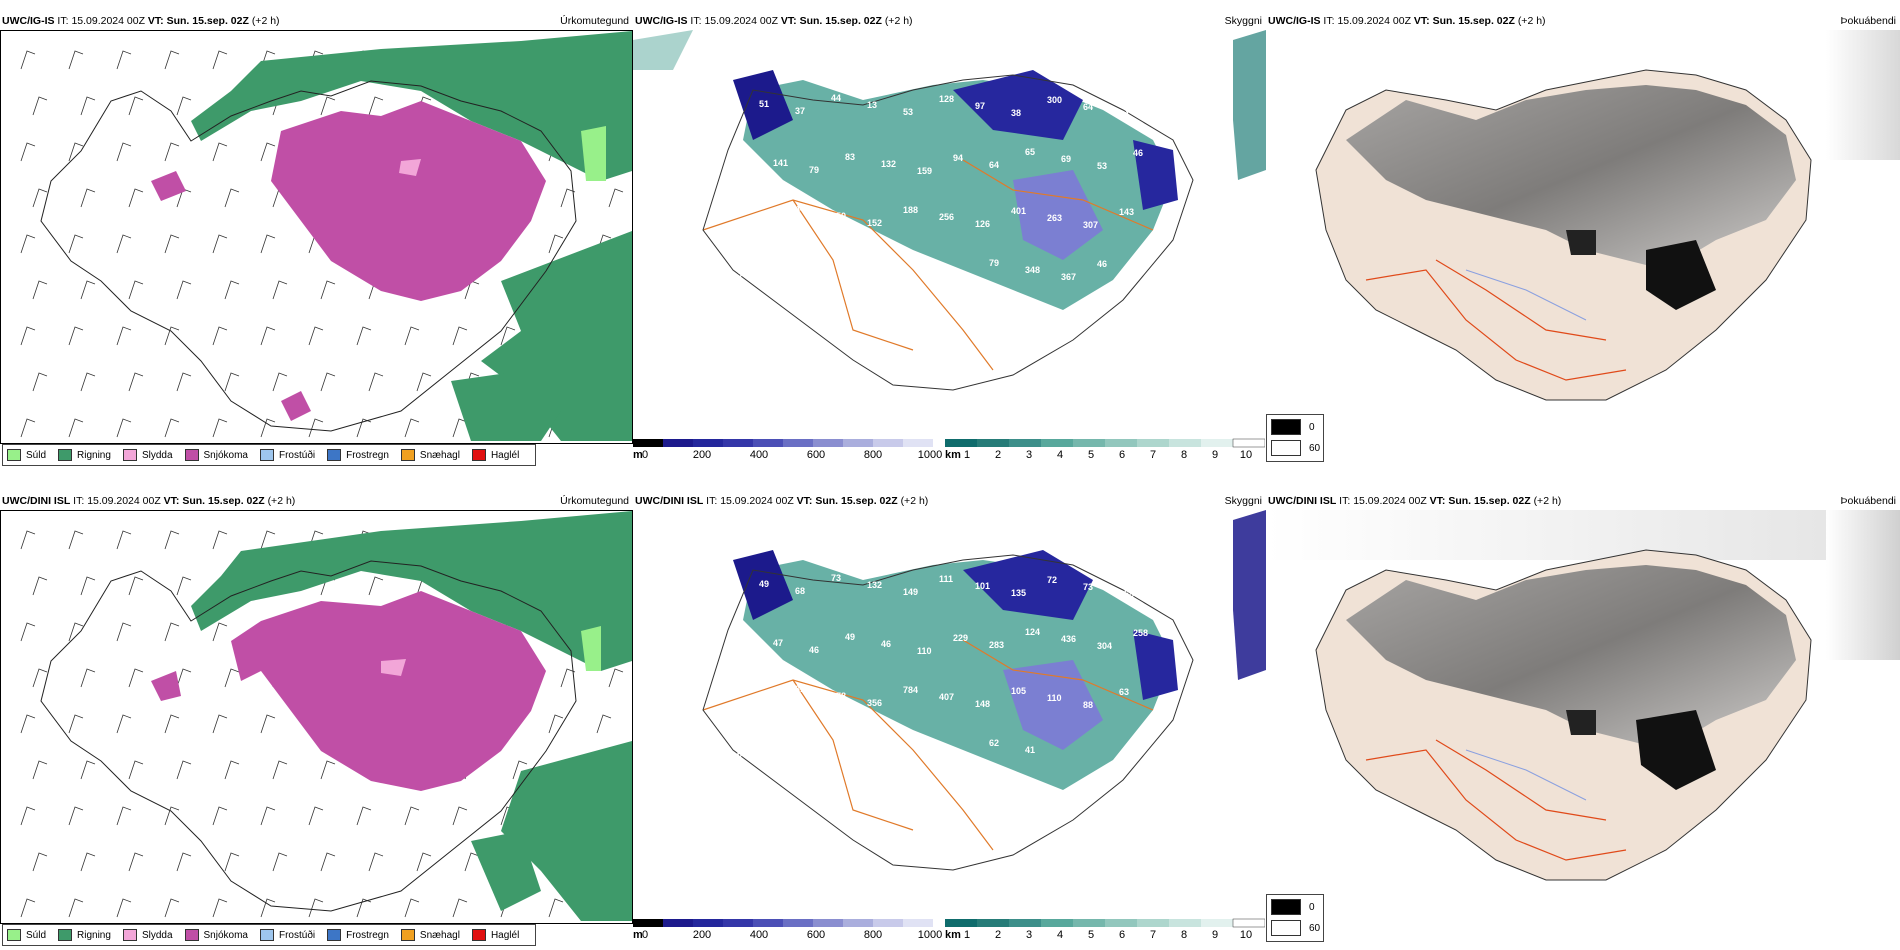 The image size is (1900, 950). What do you see at coordinates (26, 935) in the screenshot?
I see `legend-item: Súld` at bounding box center [26, 935].